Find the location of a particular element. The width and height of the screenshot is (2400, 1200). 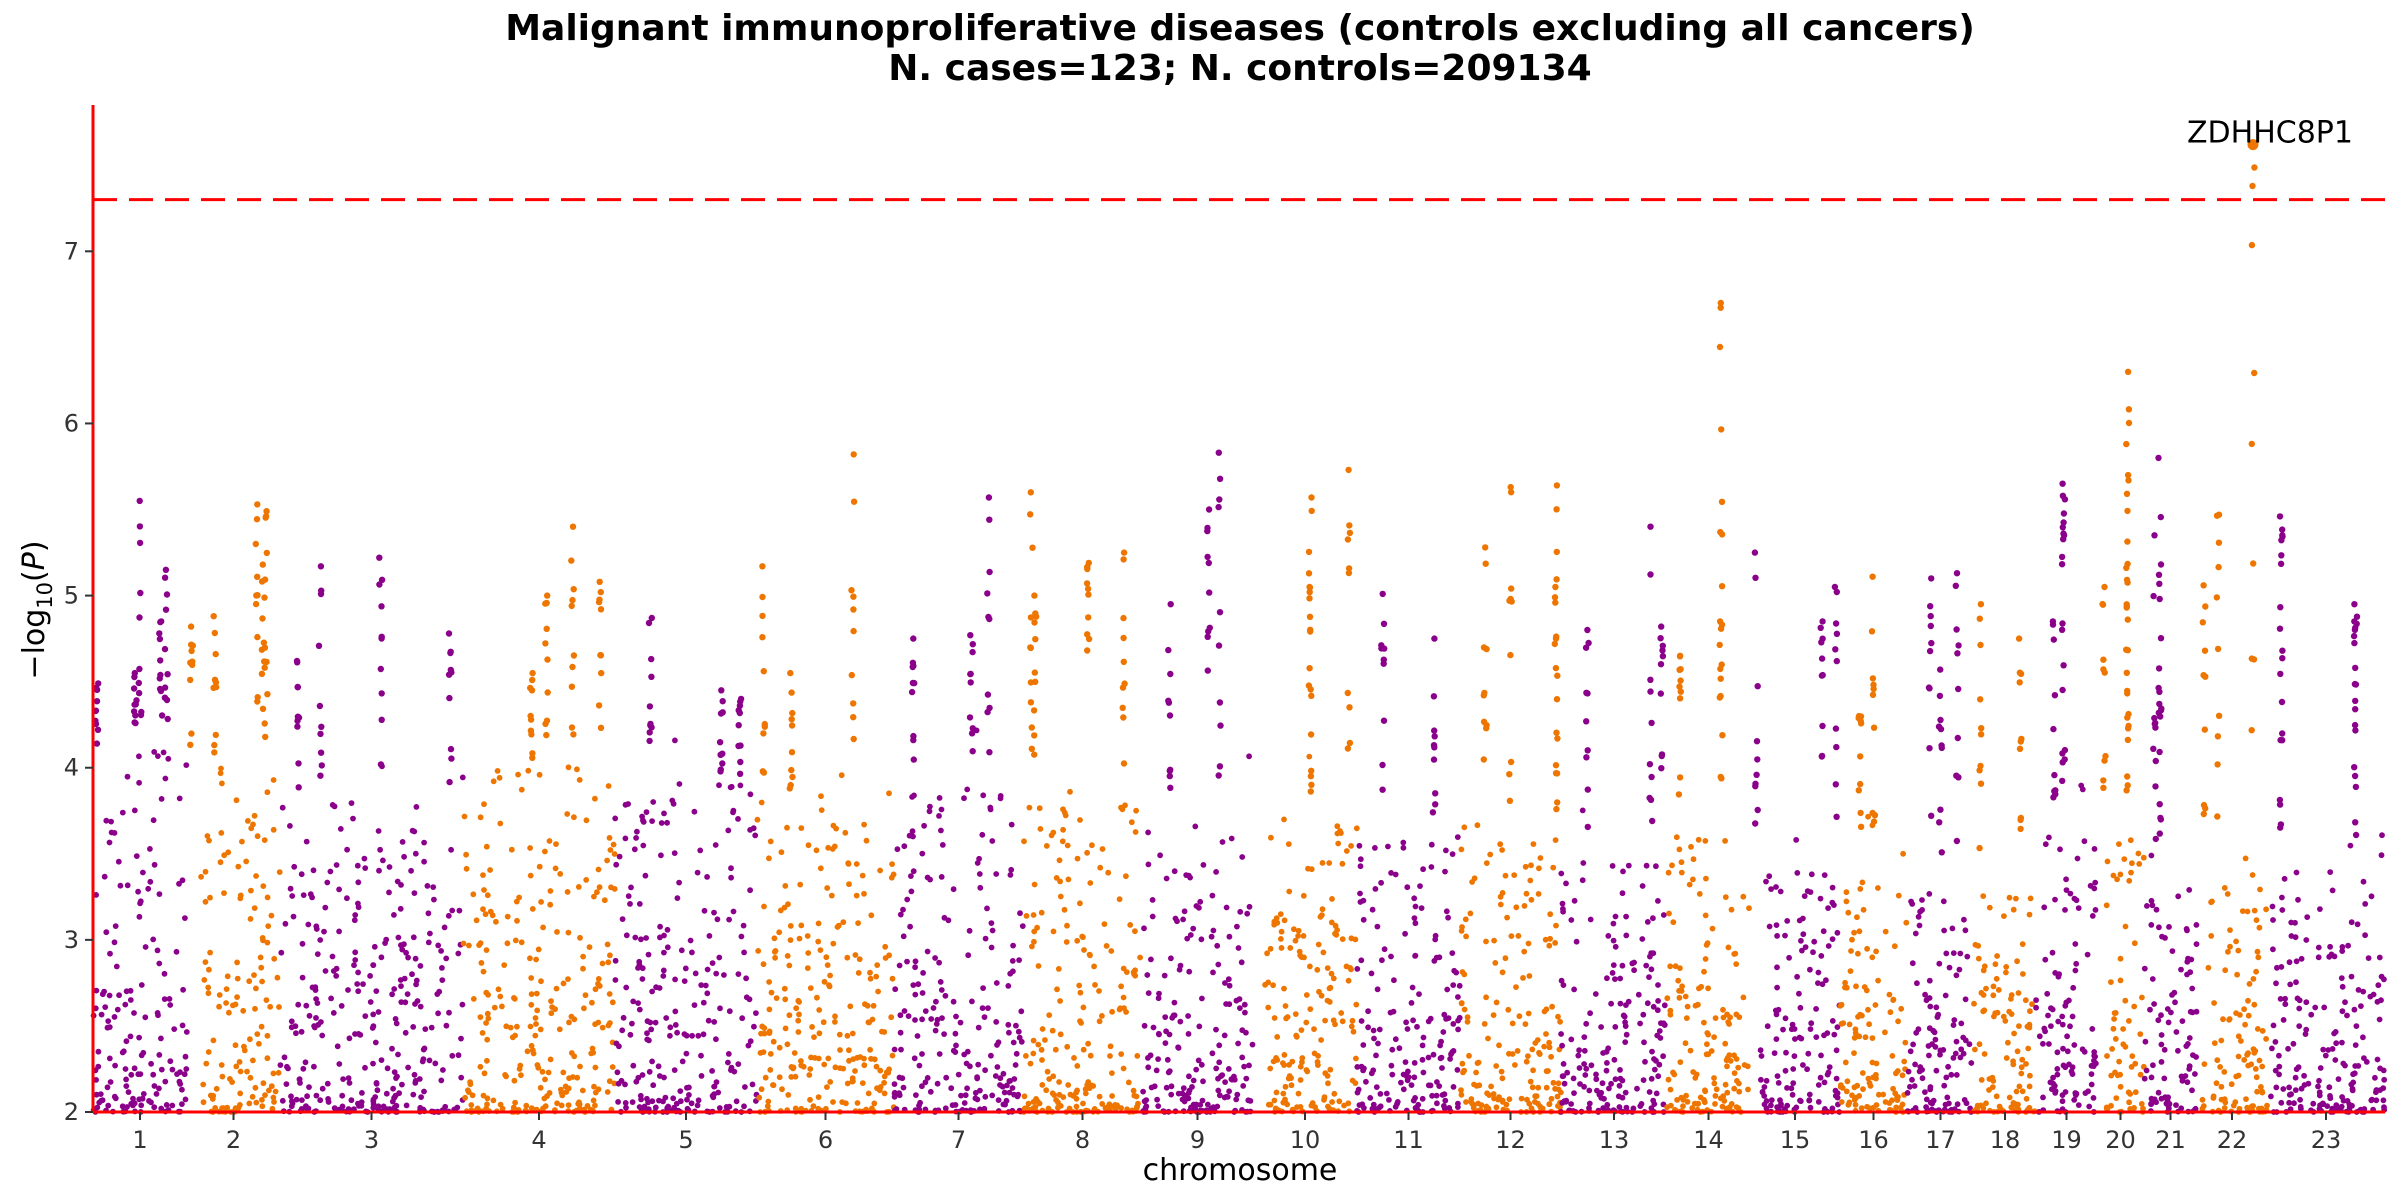

chromosome-19-points is located at coordinates (2066, 797).